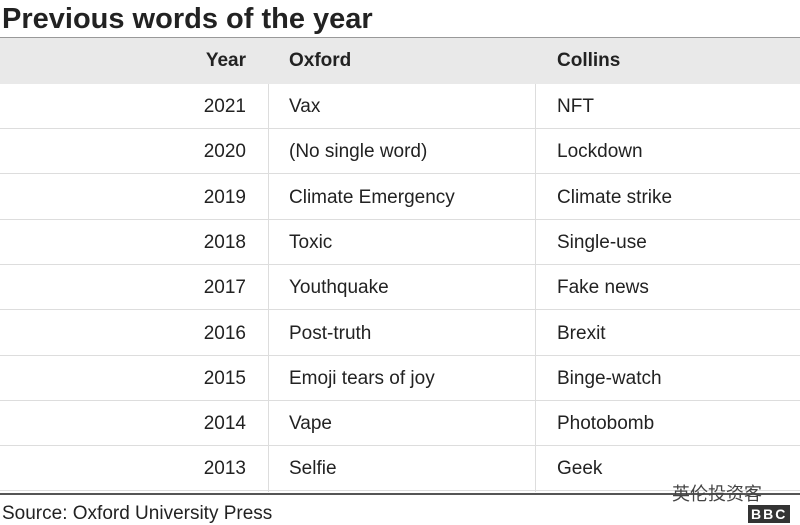  What do you see at coordinates (313, 469) in the screenshot?
I see `table-cell: Selfie` at bounding box center [313, 469].